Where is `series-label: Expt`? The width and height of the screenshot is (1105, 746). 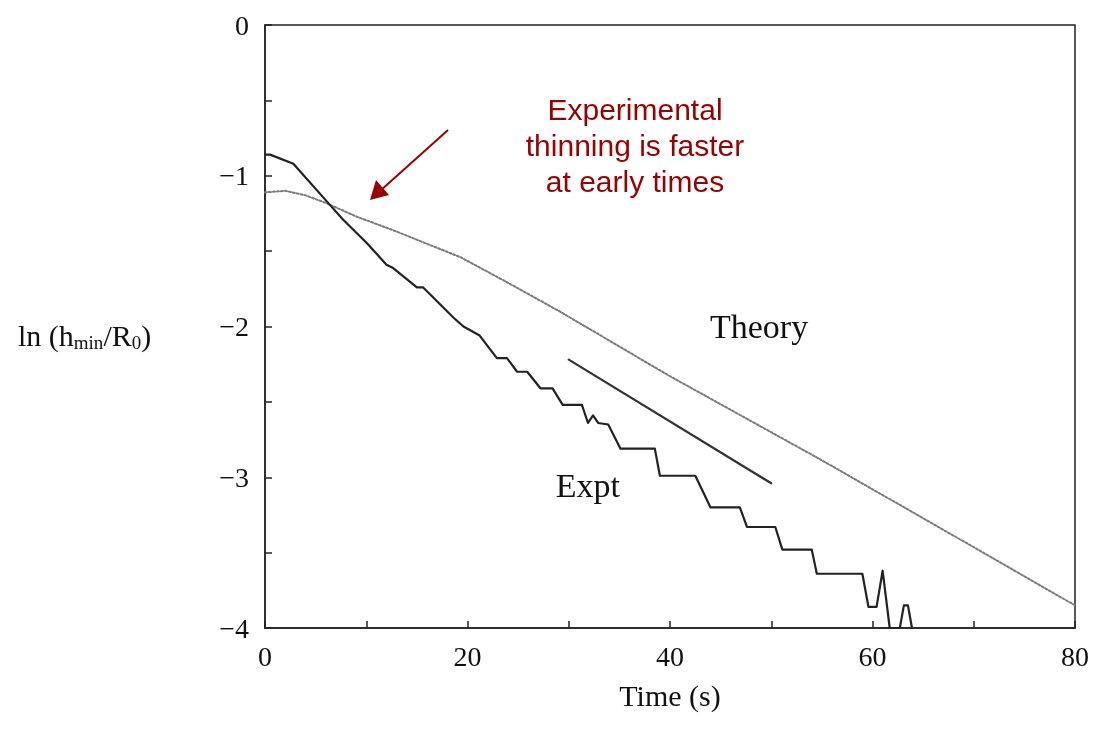
series-label: Expt is located at coordinates (588, 486).